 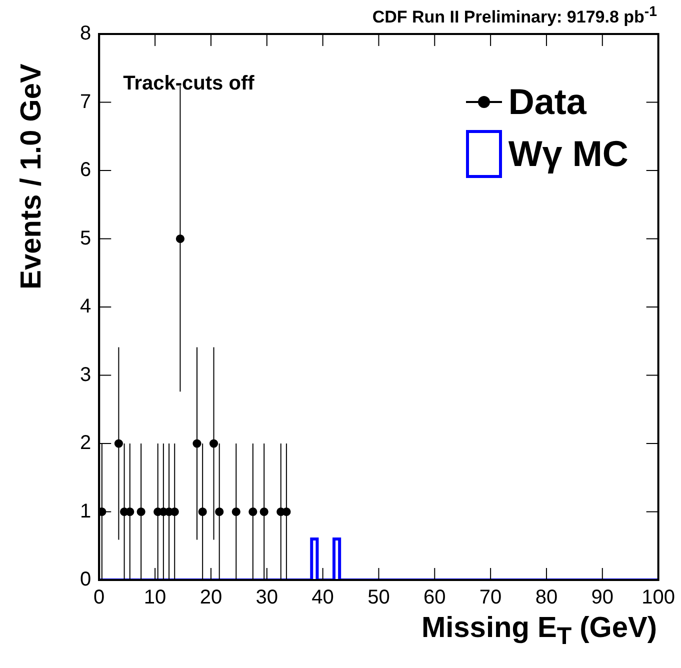 What do you see at coordinates (189, 83) in the screenshot?
I see `annotation: Track-cuts off` at bounding box center [189, 83].